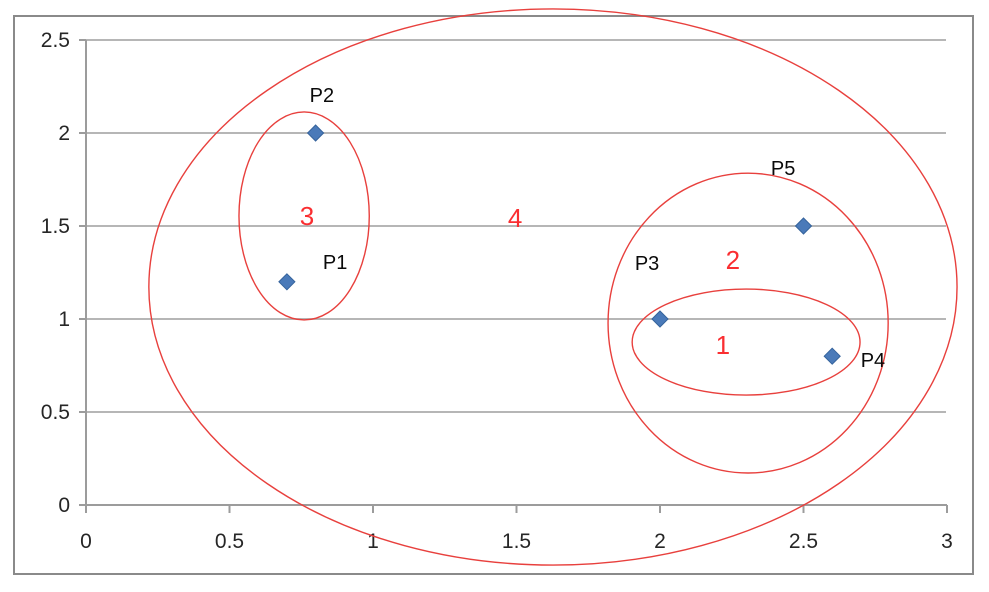  What do you see at coordinates (55, 40) in the screenshot?
I see `y-tick-label: 2.5` at bounding box center [55, 40].